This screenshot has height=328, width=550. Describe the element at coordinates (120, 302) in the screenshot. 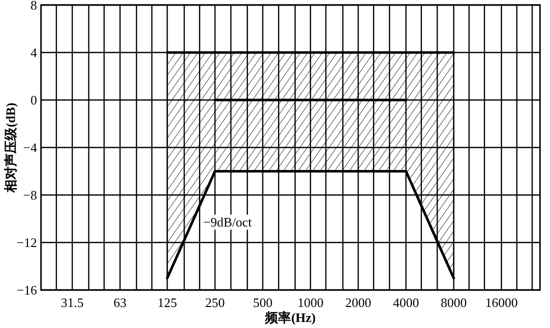

I see `x-tick-label: 63` at that location.